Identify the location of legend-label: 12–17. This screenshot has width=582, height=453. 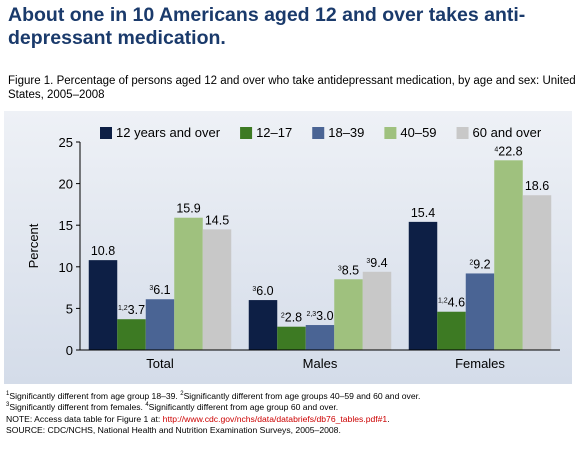
(274, 132).